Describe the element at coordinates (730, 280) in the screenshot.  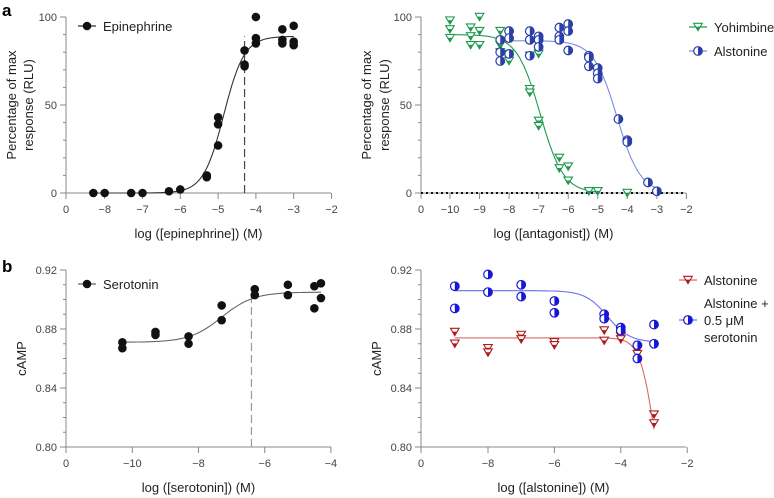
I see `legend-label: Alstonine` at that location.